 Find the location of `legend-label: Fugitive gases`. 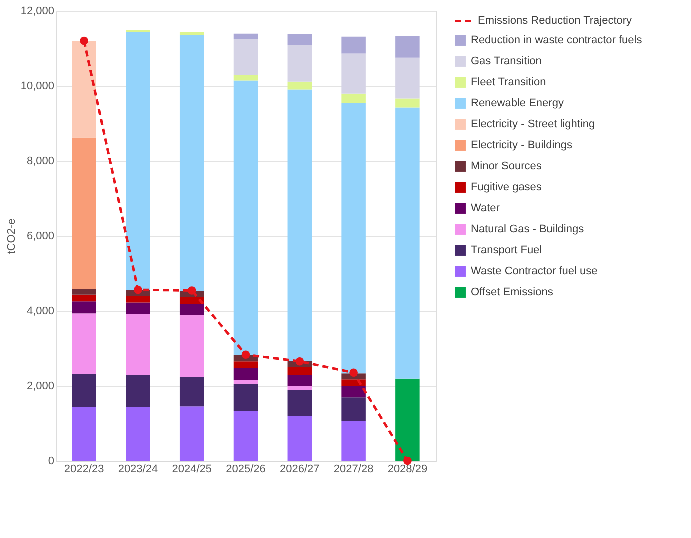

legend-label: Fugitive gases is located at coordinates (506, 188).